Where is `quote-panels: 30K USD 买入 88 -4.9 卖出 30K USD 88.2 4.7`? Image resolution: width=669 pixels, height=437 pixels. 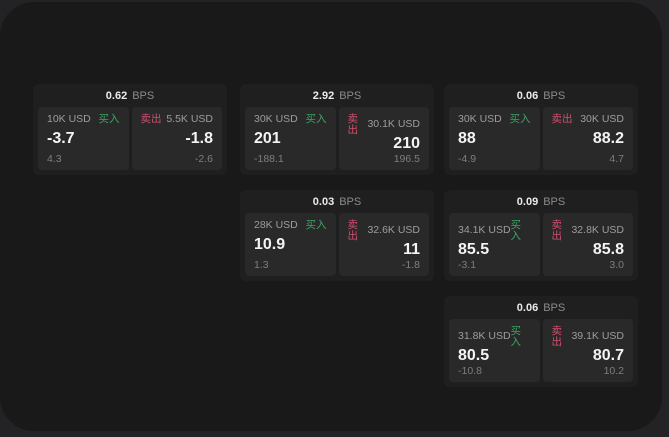 quote-panels: 30K USD 买入 88 -4.9 卖出 30K USD 88.2 4.7 is located at coordinates (541, 138).